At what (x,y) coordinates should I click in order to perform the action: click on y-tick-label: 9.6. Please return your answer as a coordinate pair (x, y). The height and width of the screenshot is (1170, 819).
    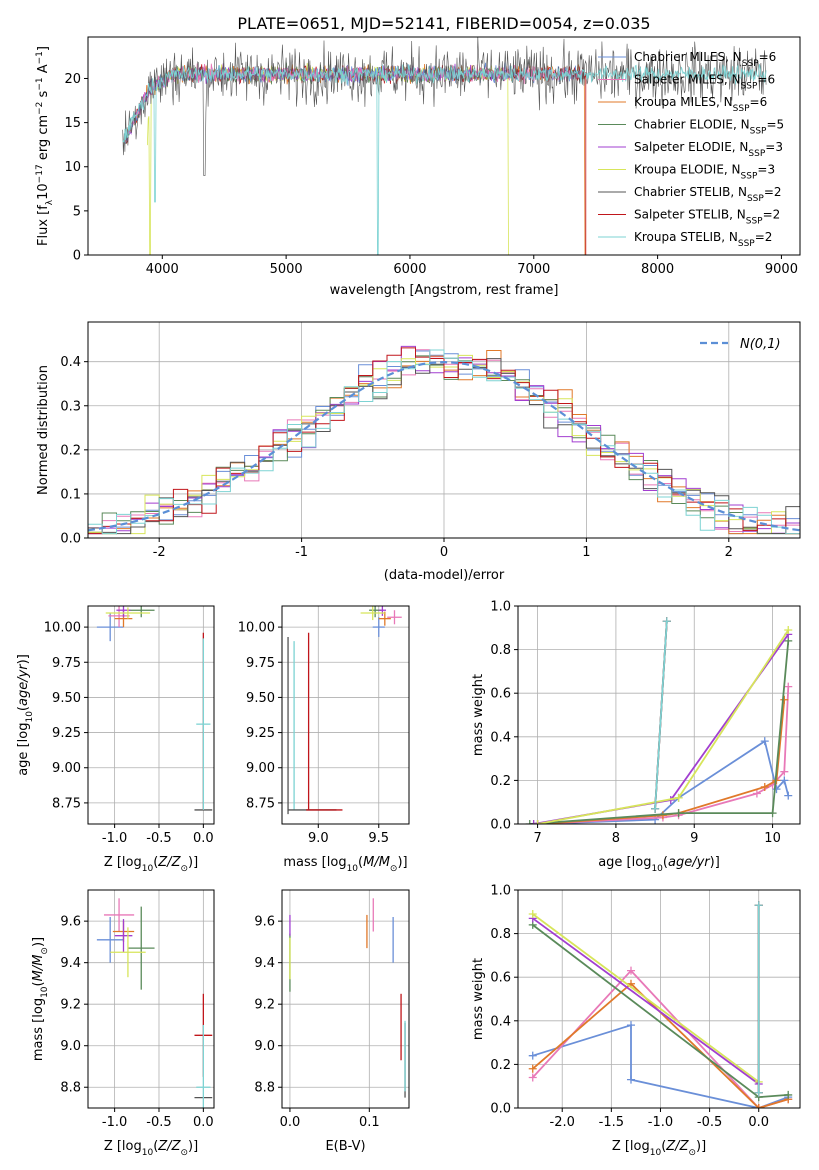
    Looking at the image, I should click on (264, 922).